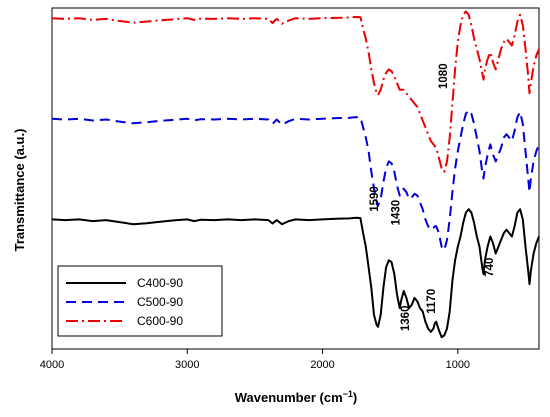 The width and height of the screenshot is (550, 417). What do you see at coordinates (52, 365) in the screenshot?
I see `x-tick-label: 4000` at bounding box center [52, 365].